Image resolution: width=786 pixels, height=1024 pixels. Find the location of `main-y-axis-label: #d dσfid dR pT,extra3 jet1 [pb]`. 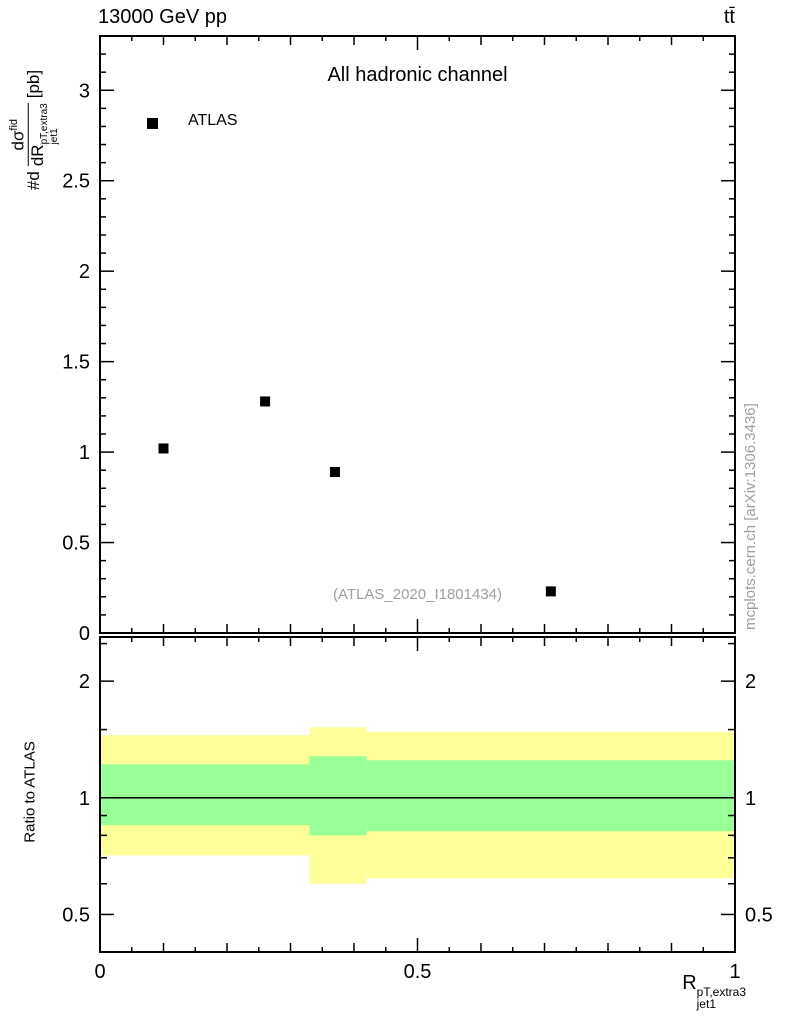

main-y-axis-label: #d dσfid dR pT,extra3 jet1 [pb] is located at coordinates (33, 130).